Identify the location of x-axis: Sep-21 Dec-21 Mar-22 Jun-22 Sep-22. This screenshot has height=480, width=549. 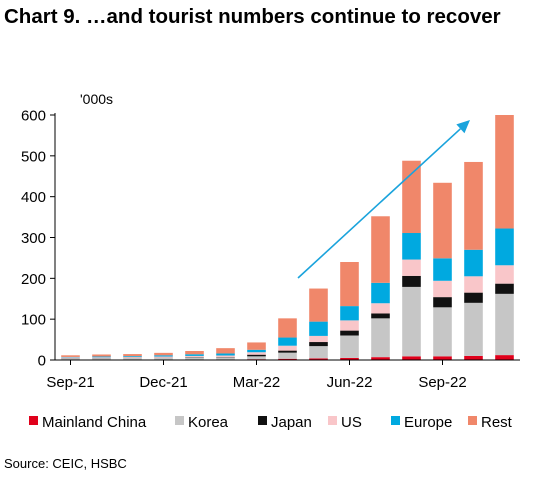
(283, 375).